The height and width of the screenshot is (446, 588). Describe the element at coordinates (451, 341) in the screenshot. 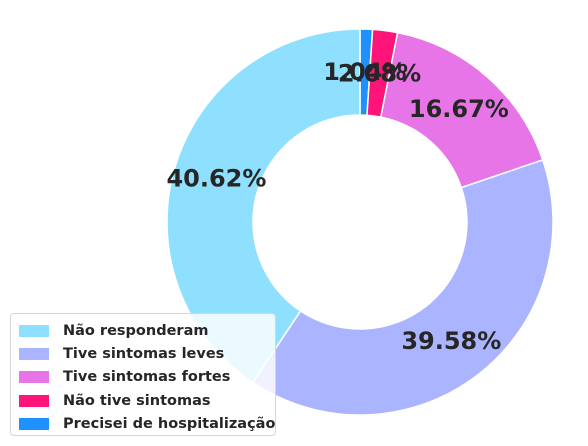

I see `slice-value-label: 39.58%` at that location.